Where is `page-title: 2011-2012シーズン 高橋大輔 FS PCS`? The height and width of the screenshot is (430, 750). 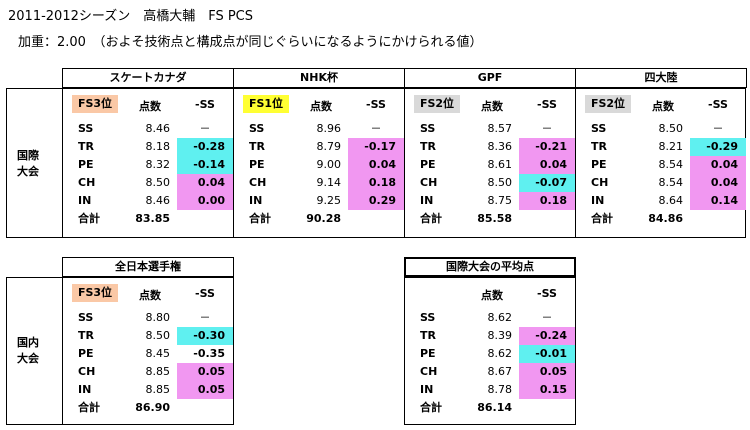
page-title: 2011-2012シーズン 高橋大輔 FS PCS is located at coordinates (131, 16).